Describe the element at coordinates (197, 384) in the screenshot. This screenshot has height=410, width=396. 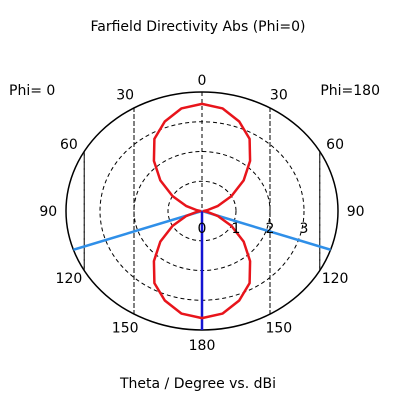
I see `x-axis-label: Theta / Degree vs. dBi` at that location.